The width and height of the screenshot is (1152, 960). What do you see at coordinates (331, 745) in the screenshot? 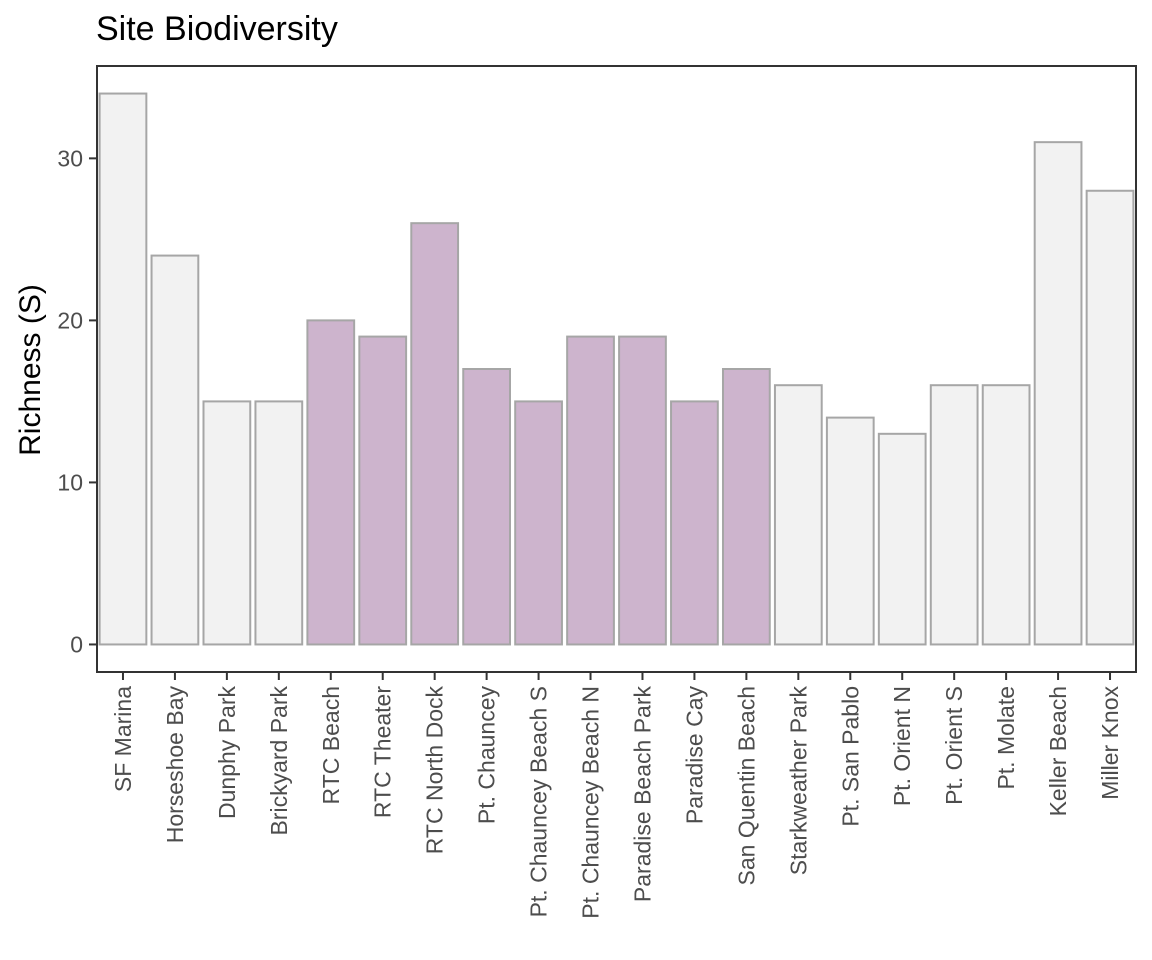
I see `x-tick-label: RTC Beach` at bounding box center [331, 745].